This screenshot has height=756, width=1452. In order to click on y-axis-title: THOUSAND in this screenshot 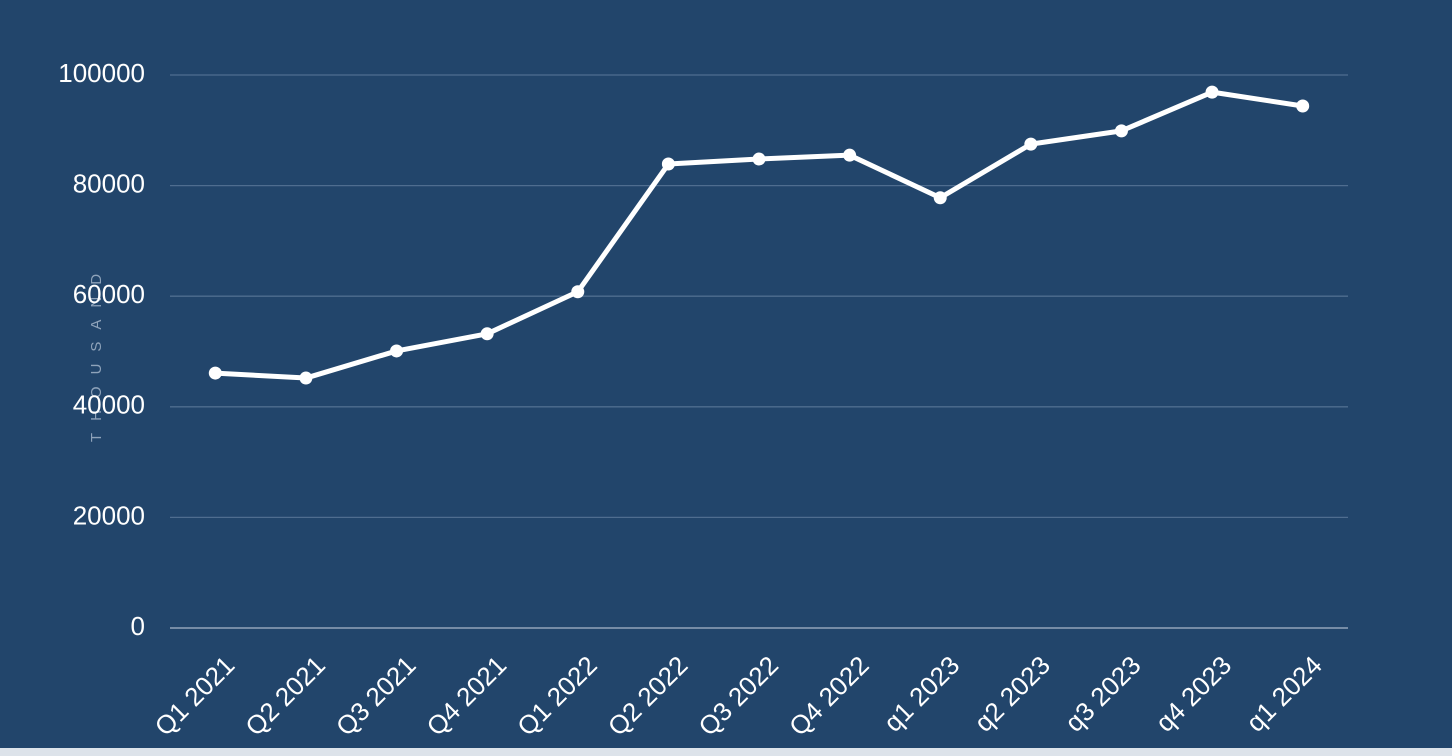, I will do `click(96, 352)`.